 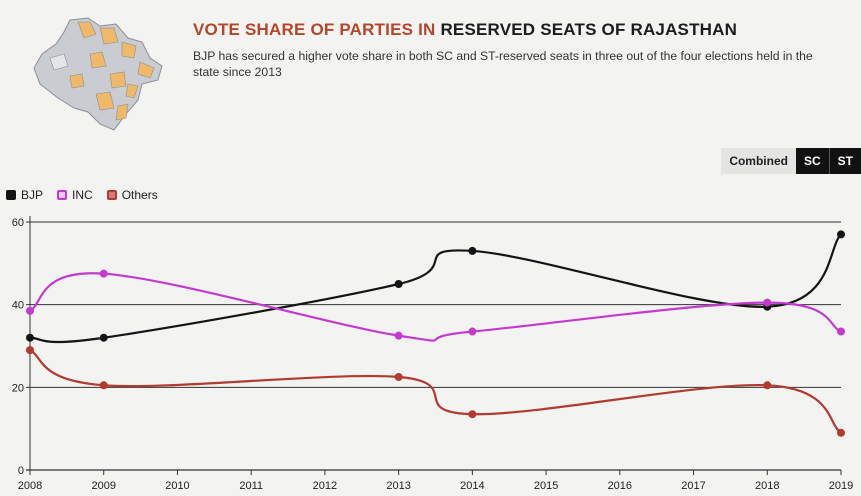 I want to click on legend-swatch-bjp, so click(x=11, y=195).